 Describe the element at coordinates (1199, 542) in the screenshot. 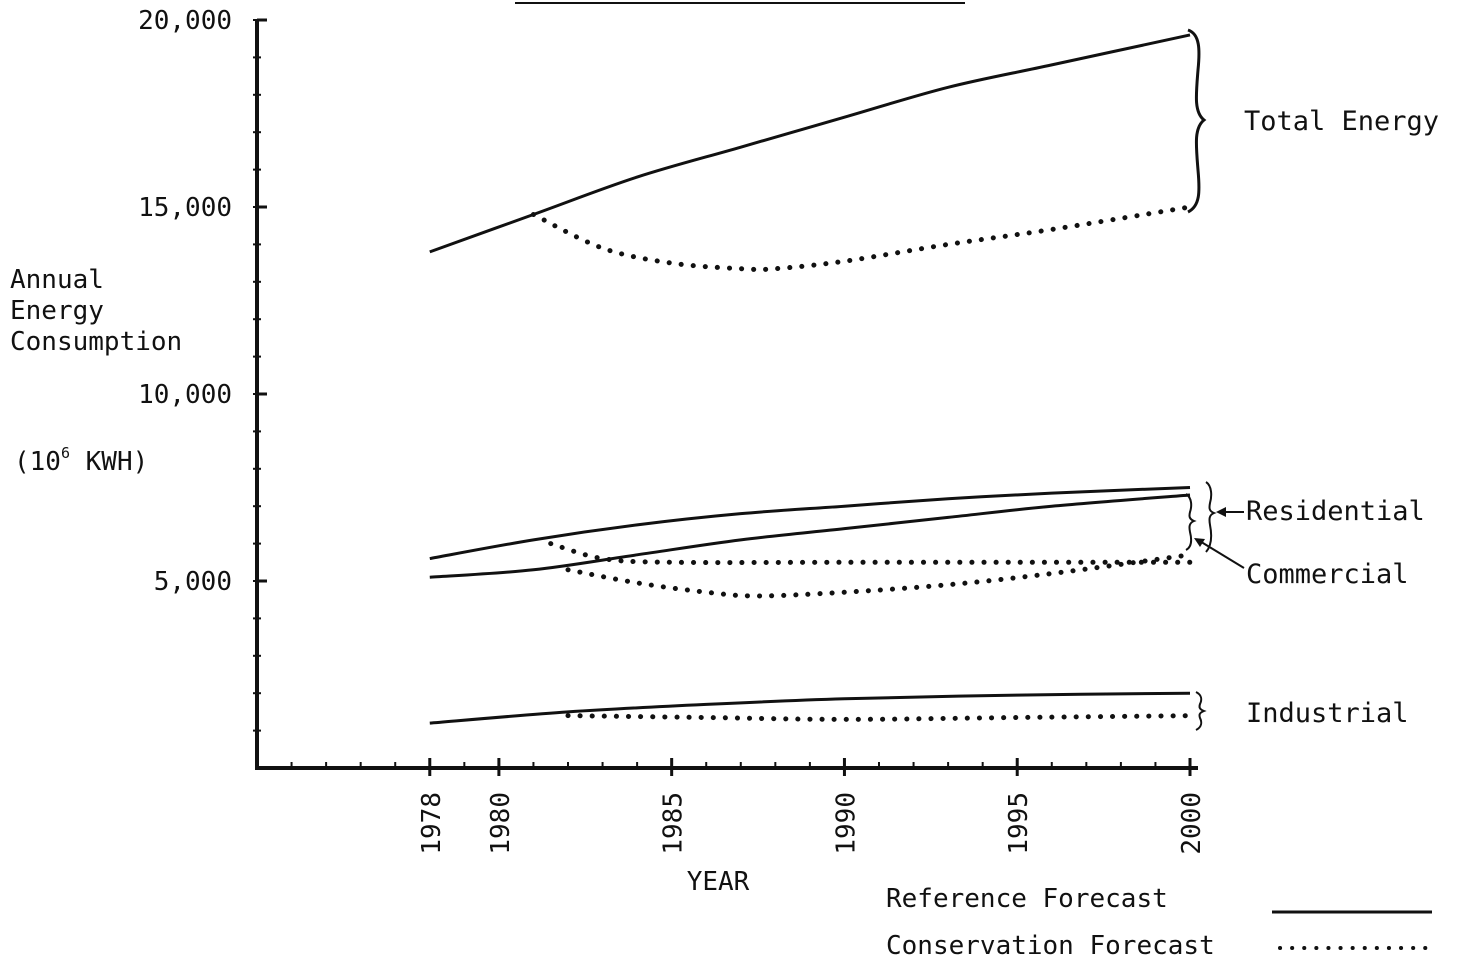

I see `commercial-arrow-head` at that location.